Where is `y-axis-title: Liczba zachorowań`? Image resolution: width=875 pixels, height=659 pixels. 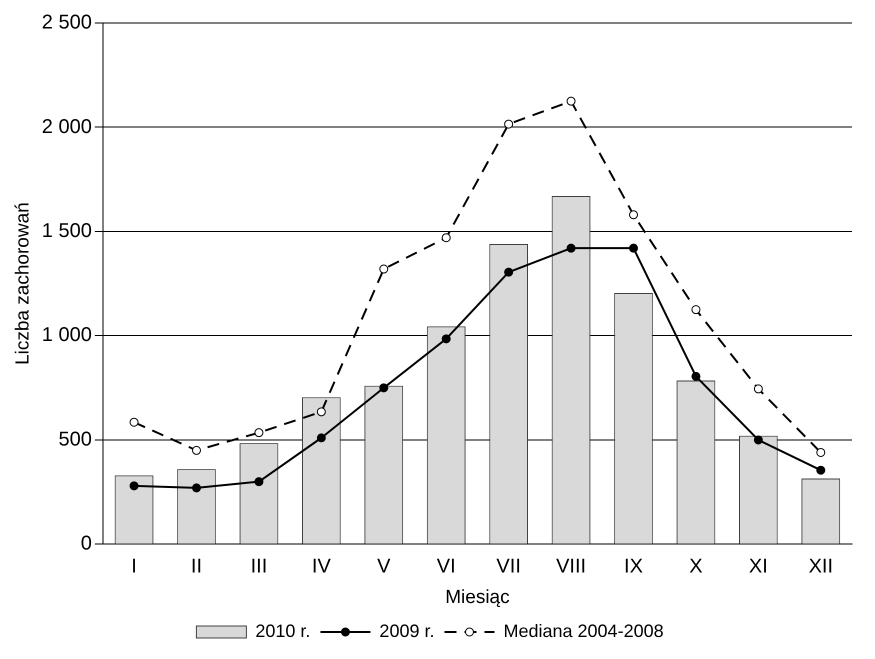
y-axis-title: Liczba zachorowań is located at coordinates (23, 283).